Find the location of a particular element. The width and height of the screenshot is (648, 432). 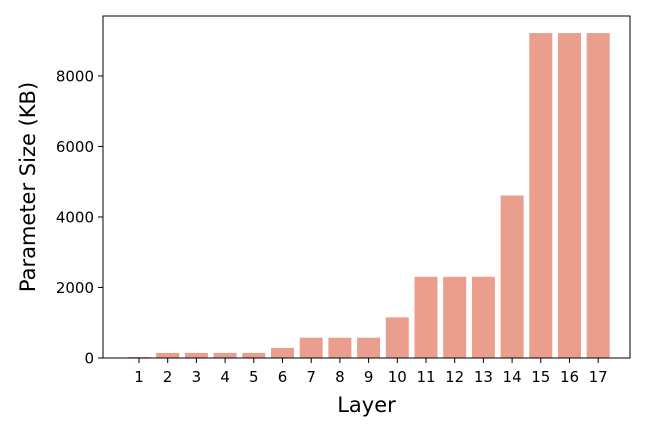

x-tick-label: 7 is located at coordinates (311, 377).